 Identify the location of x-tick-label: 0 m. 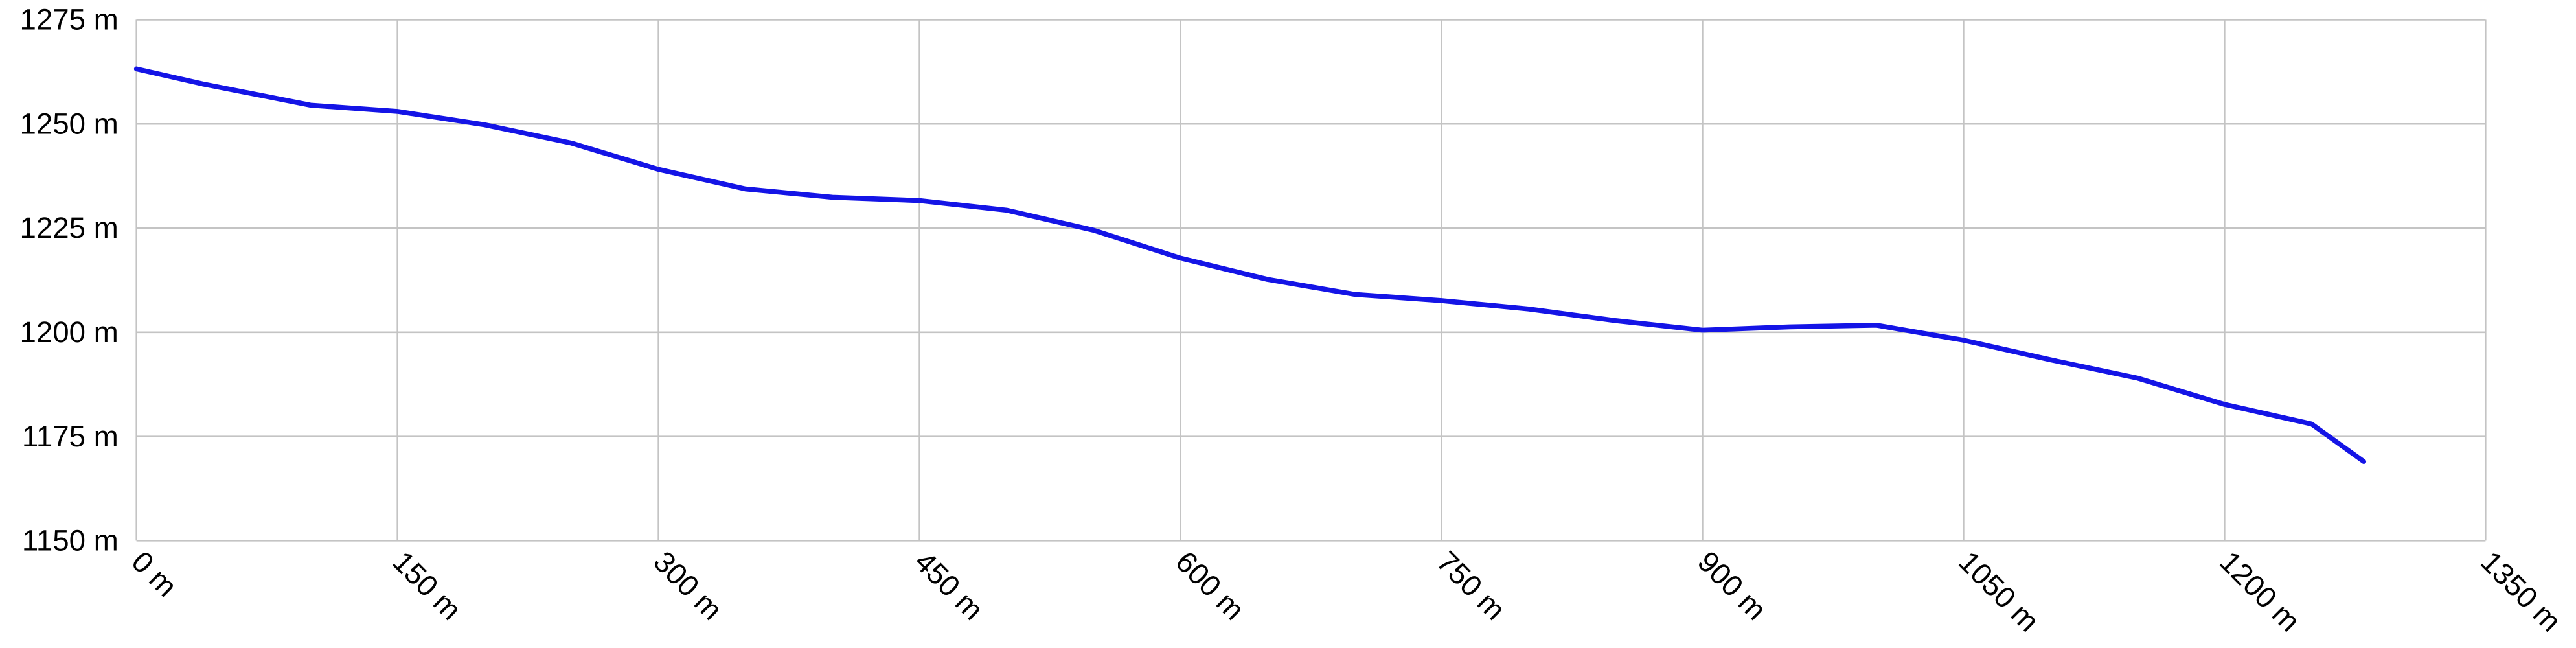
(154, 574).